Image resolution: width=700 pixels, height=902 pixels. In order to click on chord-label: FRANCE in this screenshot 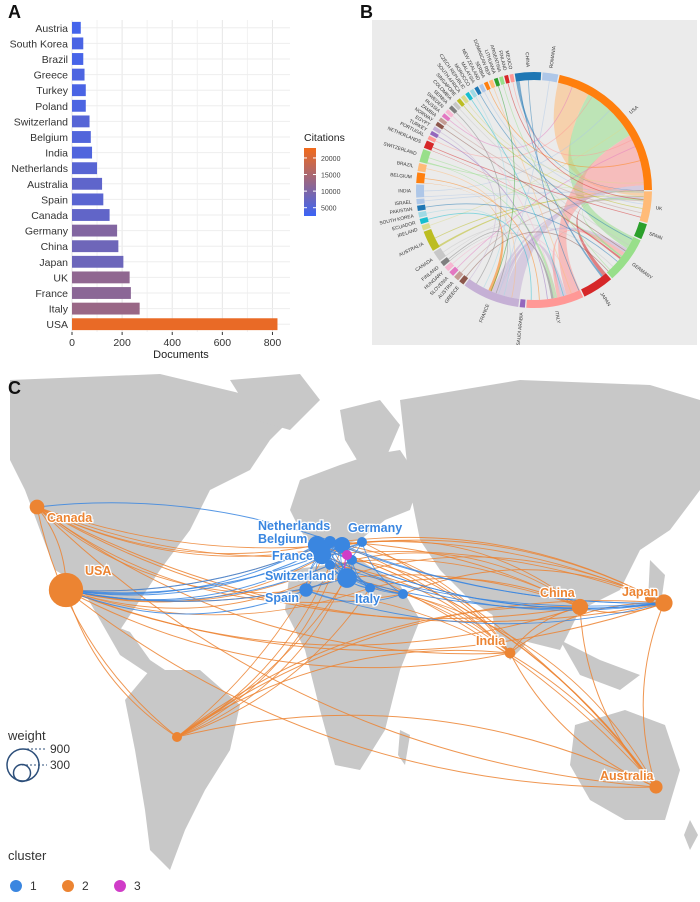, I will do `click(484, 313)`.